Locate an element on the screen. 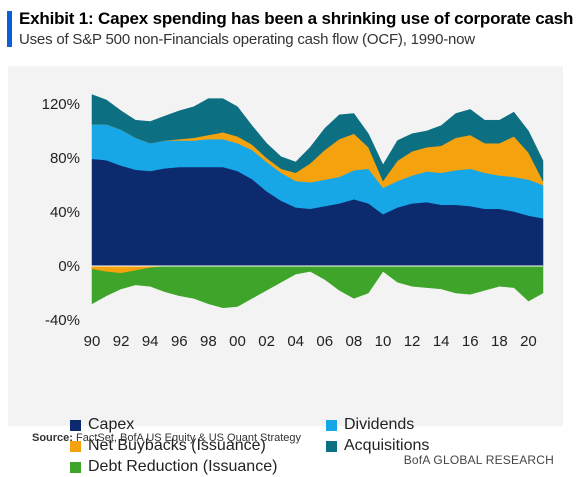 The height and width of the screenshot is (477, 581). y-tick-label: 120% is located at coordinates (61, 104).